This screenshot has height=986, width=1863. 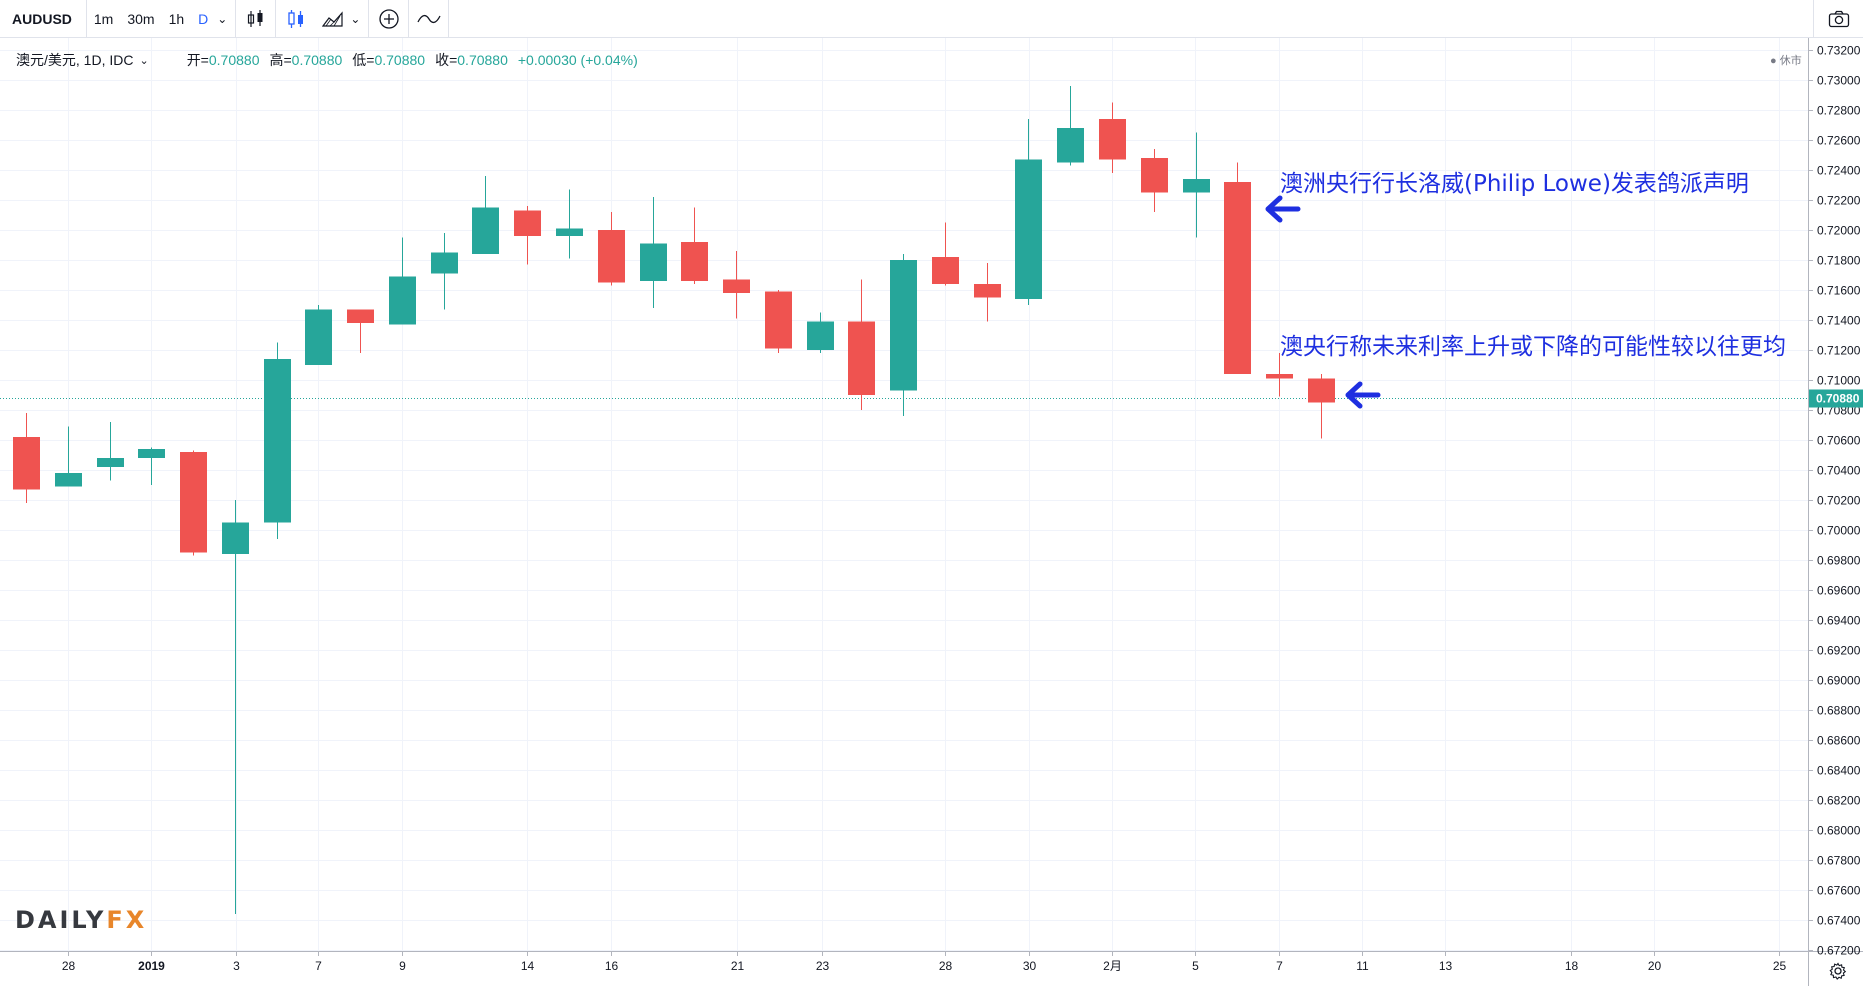 What do you see at coordinates (234, 60) in the screenshot?
I see `open-value: 0.70880` at bounding box center [234, 60].